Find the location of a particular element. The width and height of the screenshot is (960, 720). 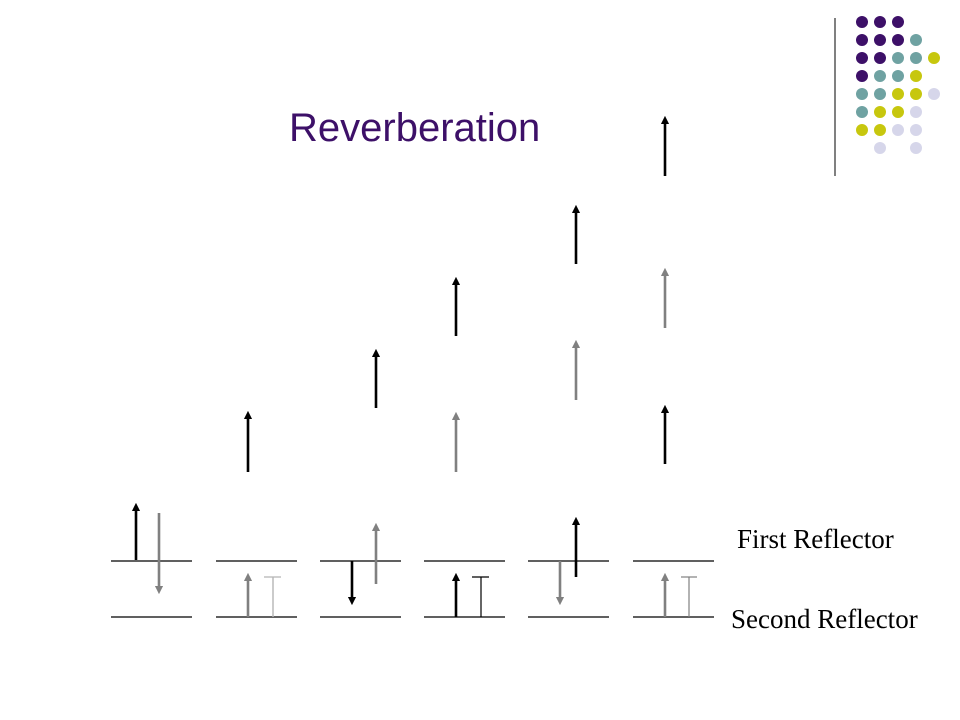

first-reflector-label: First Reflector is located at coordinates (815, 539).